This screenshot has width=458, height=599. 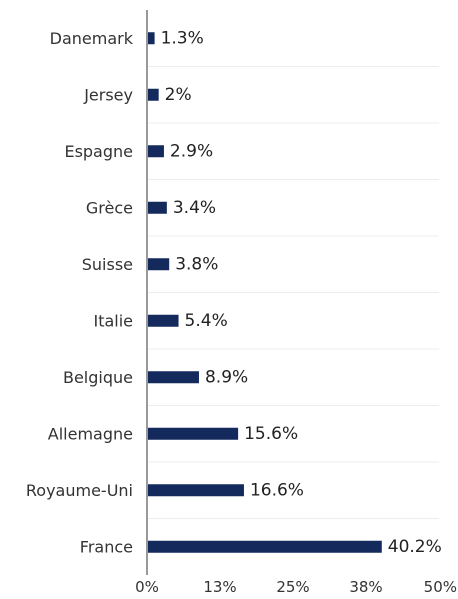 What do you see at coordinates (107, 264) in the screenshot?
I see `category-label: Suisse` at bounding box center [107, 264].